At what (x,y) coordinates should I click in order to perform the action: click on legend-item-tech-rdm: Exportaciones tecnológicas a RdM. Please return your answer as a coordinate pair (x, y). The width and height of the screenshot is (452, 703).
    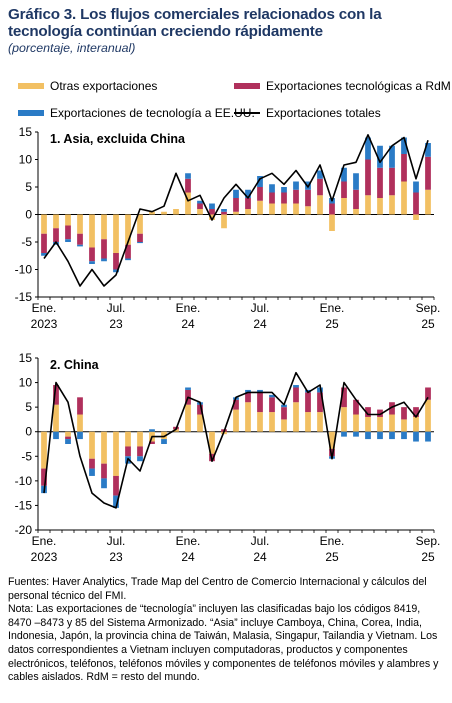
    Looking at the image, I should click on (342, 86).